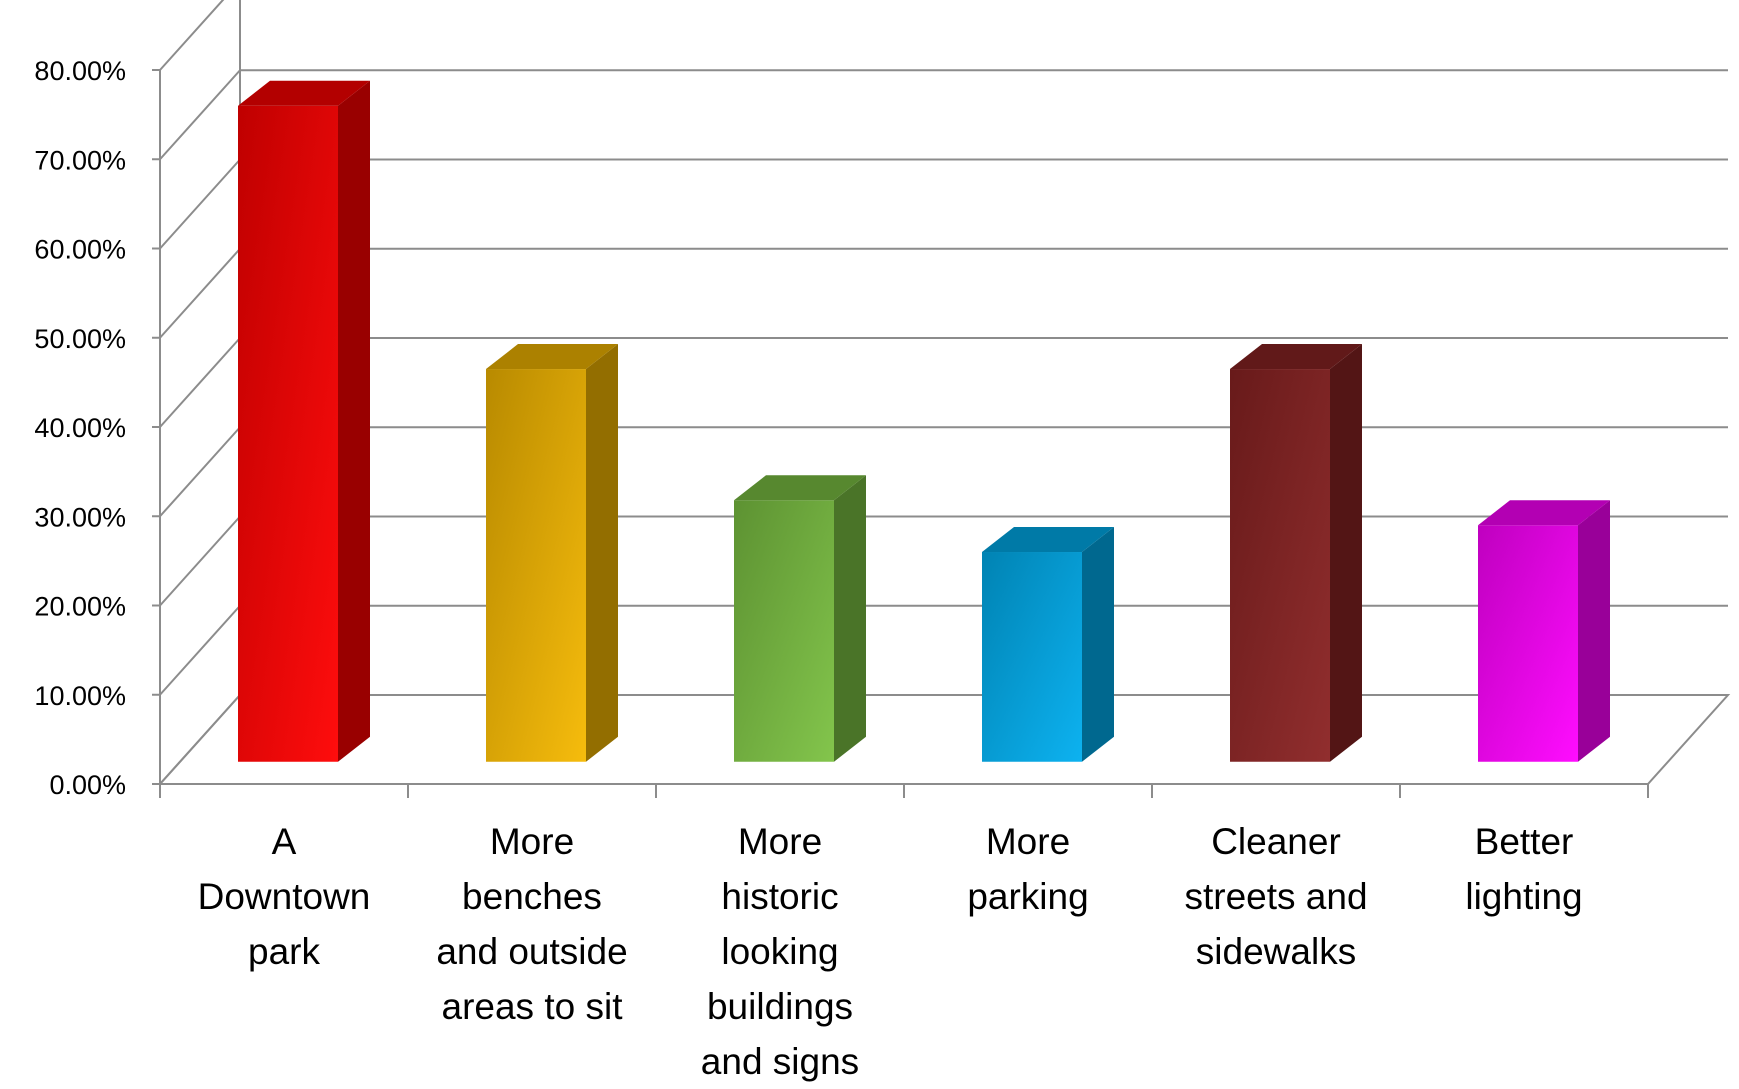 The image size is (1739, 1089). What do you see at coordinates (80, 517) in the screenshot?
I see `y-tick-label: 30.00%` at bounding box center [80, 517].